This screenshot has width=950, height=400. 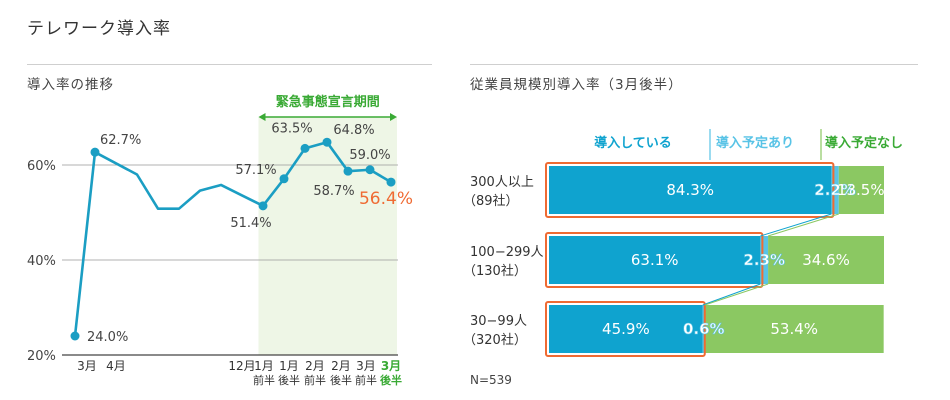 I want to click on data-label: 59.0%, so click(x=369, y=155).